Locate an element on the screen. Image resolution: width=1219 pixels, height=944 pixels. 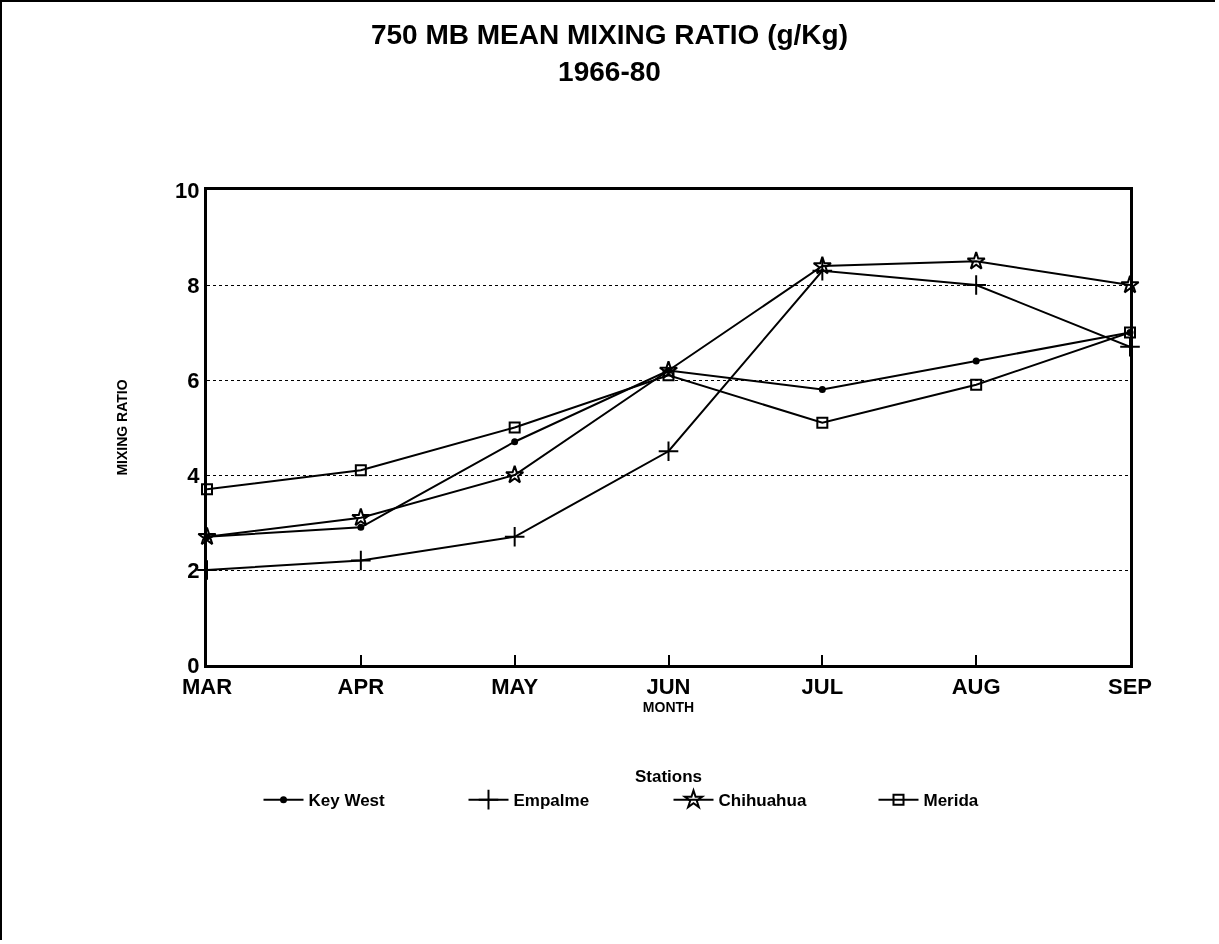
x-tick-label: MAY is located at coordinates (515, 687).